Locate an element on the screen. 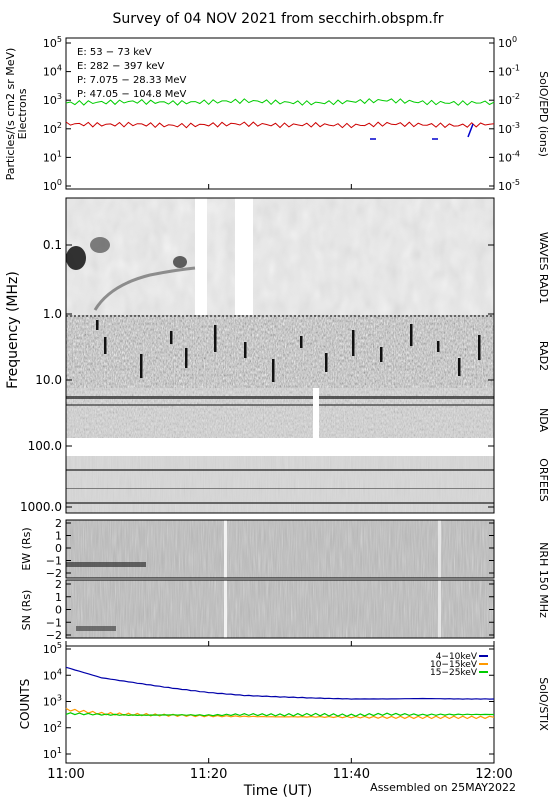  orfees-texture is located at coordinates (280, 484).